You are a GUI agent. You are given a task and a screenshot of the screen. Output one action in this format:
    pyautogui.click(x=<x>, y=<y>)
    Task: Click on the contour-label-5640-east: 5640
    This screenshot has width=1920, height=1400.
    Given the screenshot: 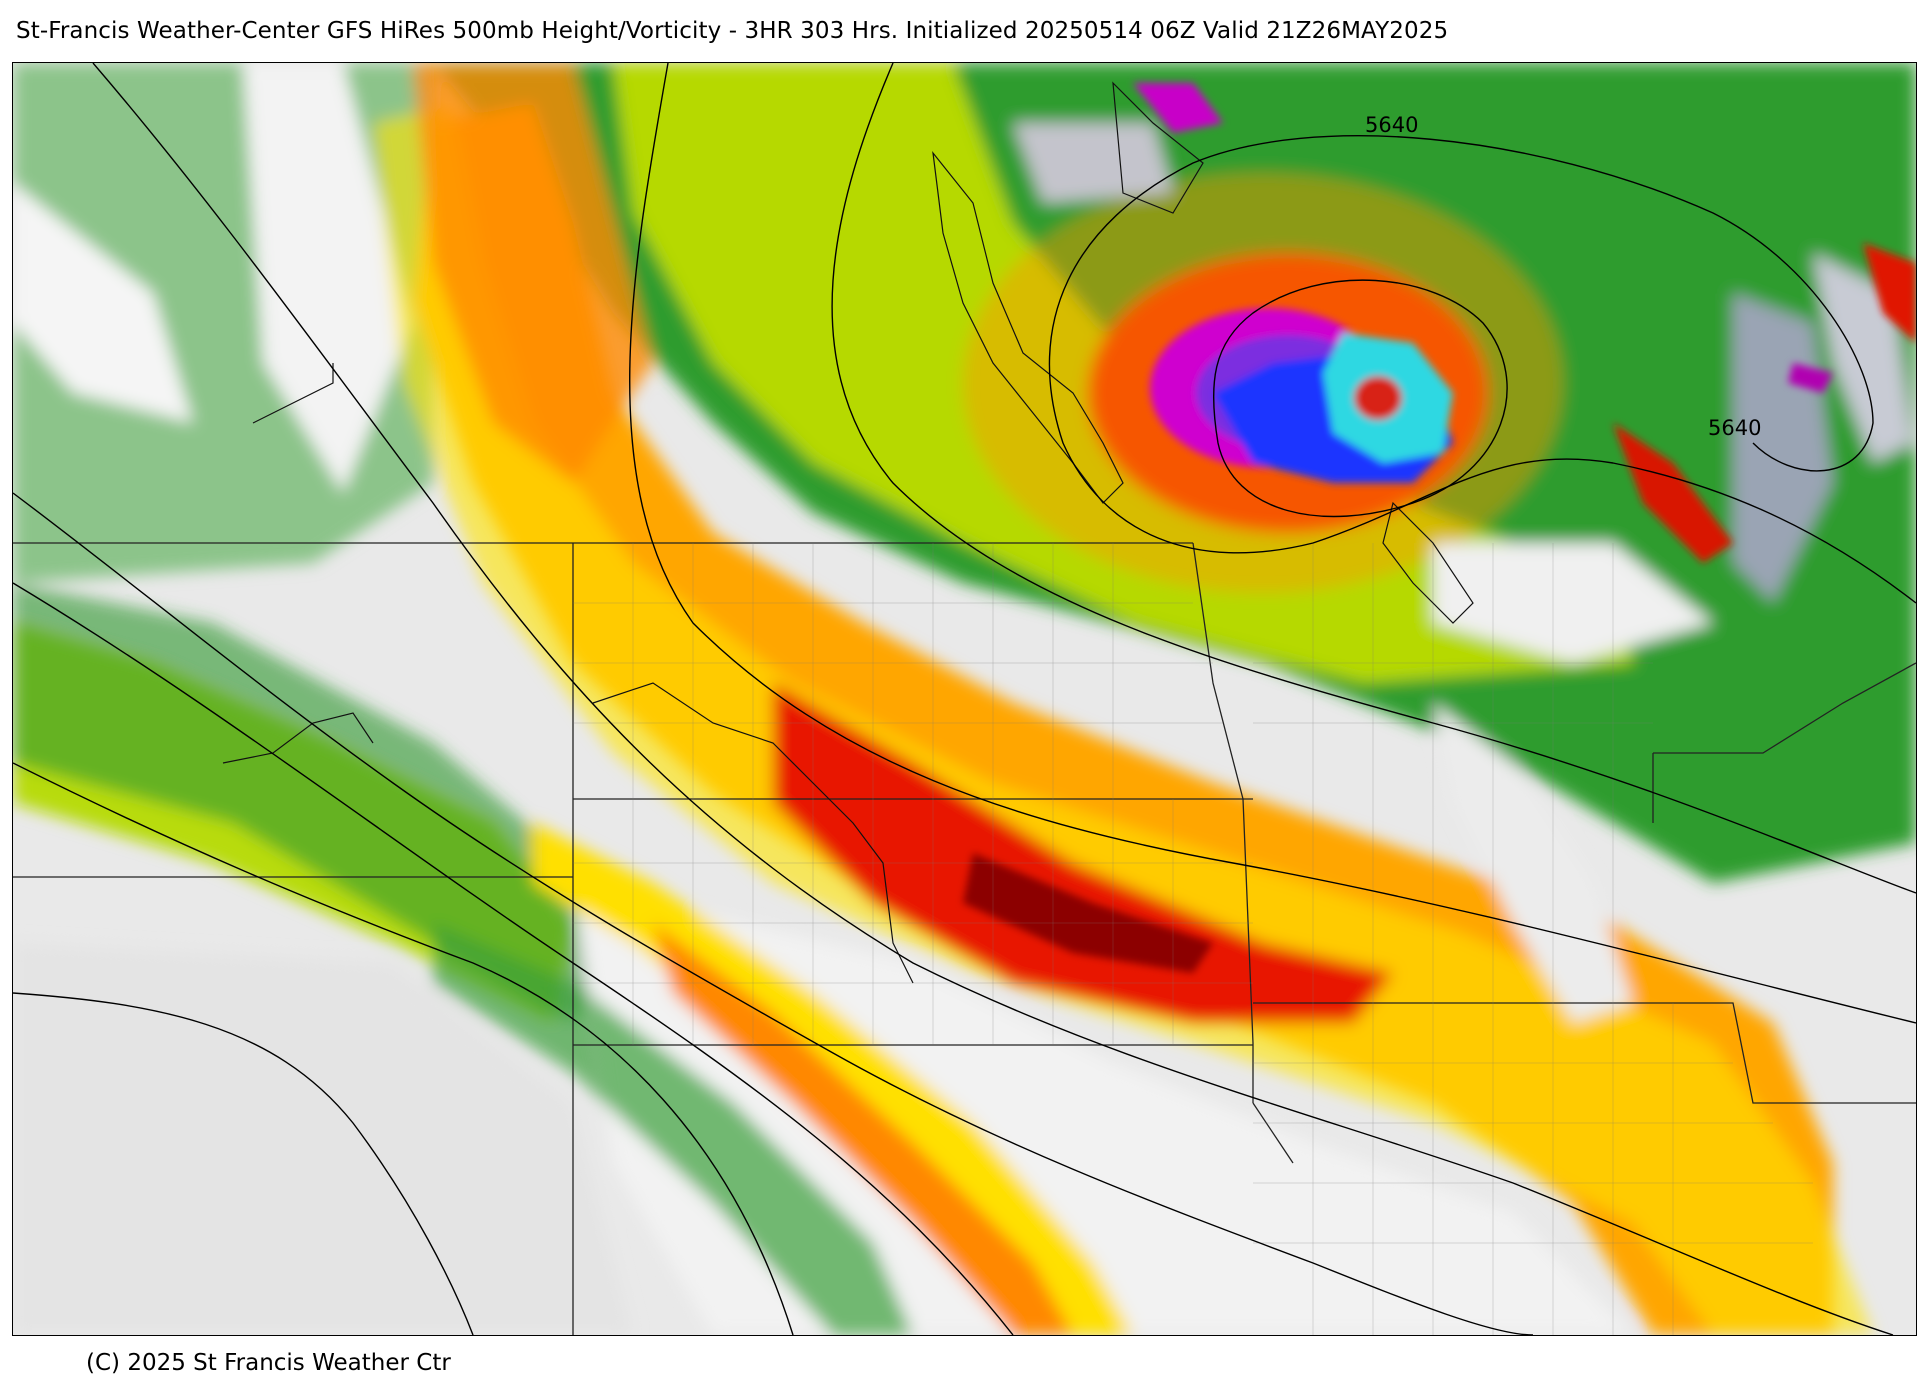 What is the action you would take?
    pyautogui.click(x=1734, y=428)
    